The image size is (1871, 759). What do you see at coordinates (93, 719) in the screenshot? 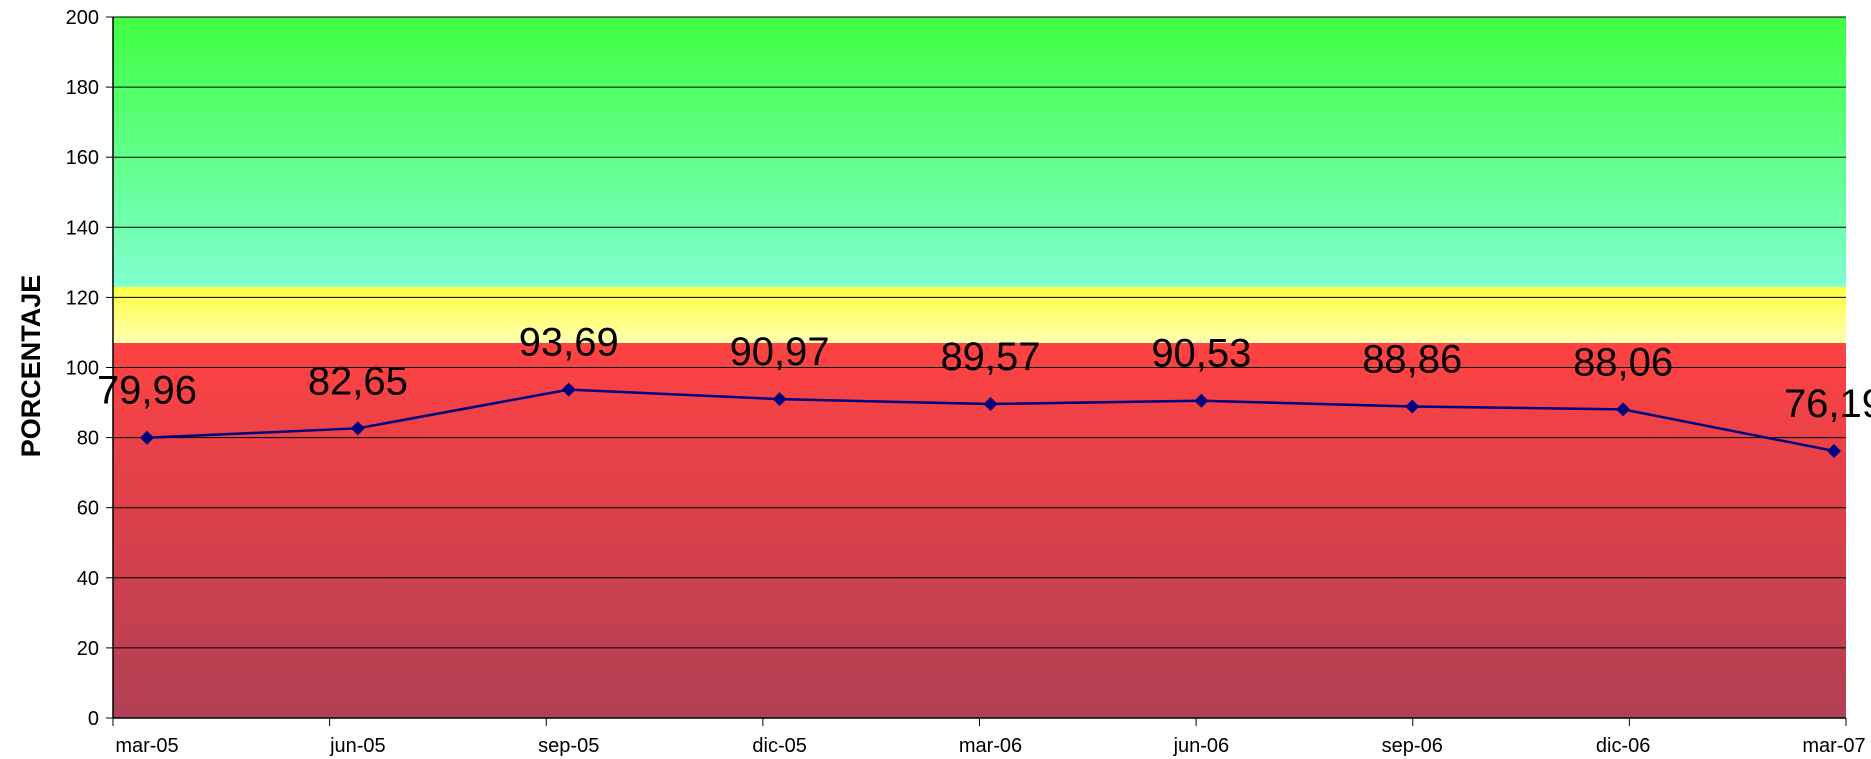
I see `y-tick-label: 0` at bounding box center [93, 719].